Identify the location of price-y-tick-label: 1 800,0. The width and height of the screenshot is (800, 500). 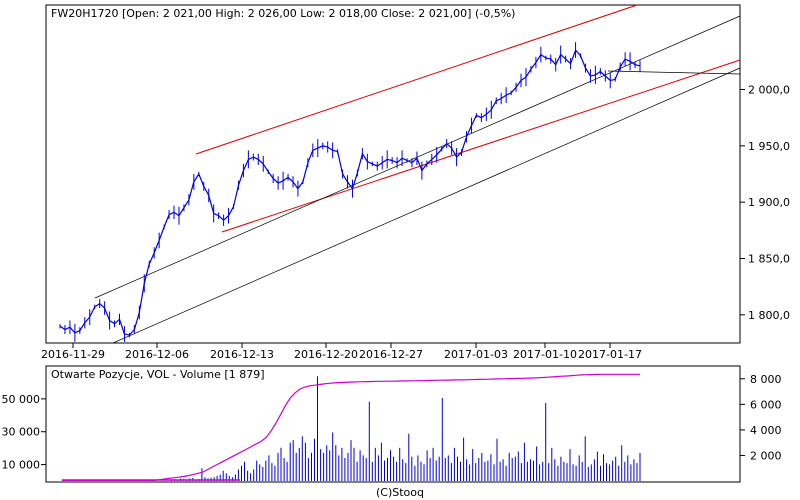
(769, 315).